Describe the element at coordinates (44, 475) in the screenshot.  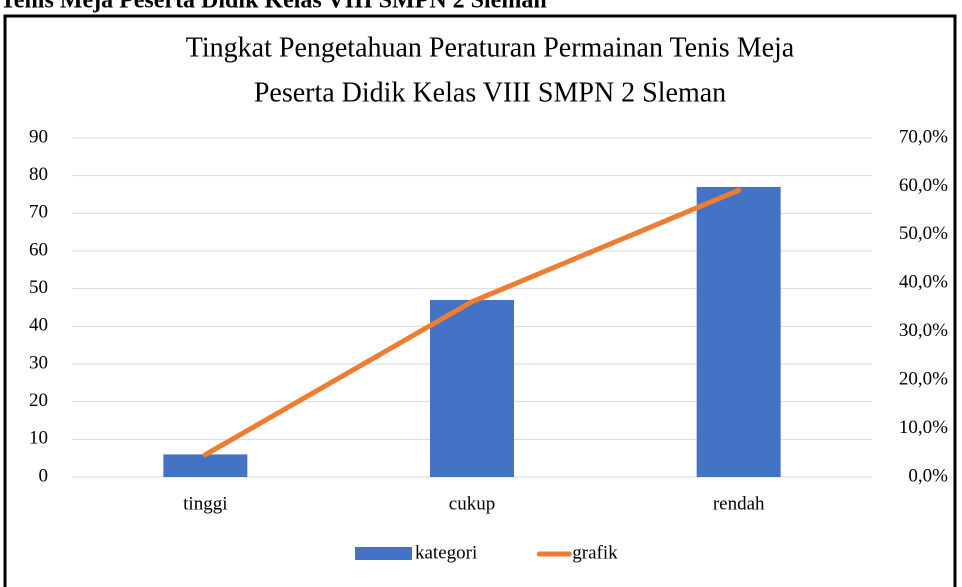
I see `y-tick-label: 0` at that location.